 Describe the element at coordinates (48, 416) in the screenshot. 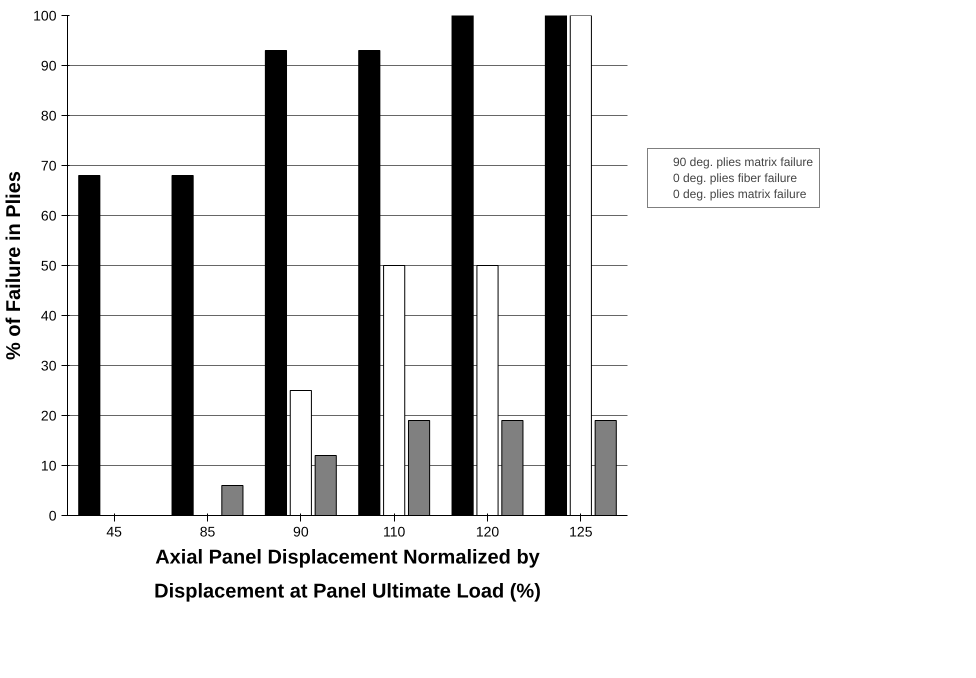

I see `y-tick-label: 20` at that location.